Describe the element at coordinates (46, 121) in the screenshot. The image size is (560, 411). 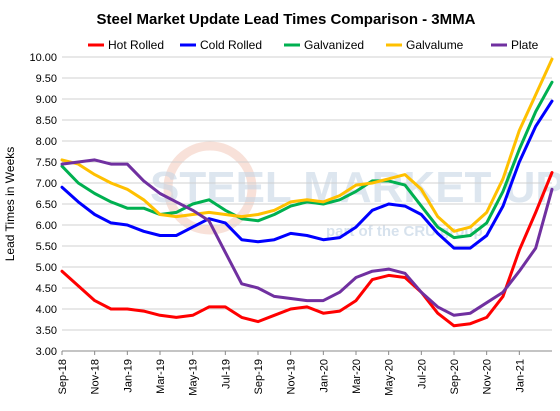
I see `y-tick-label: 8.50` at that location.